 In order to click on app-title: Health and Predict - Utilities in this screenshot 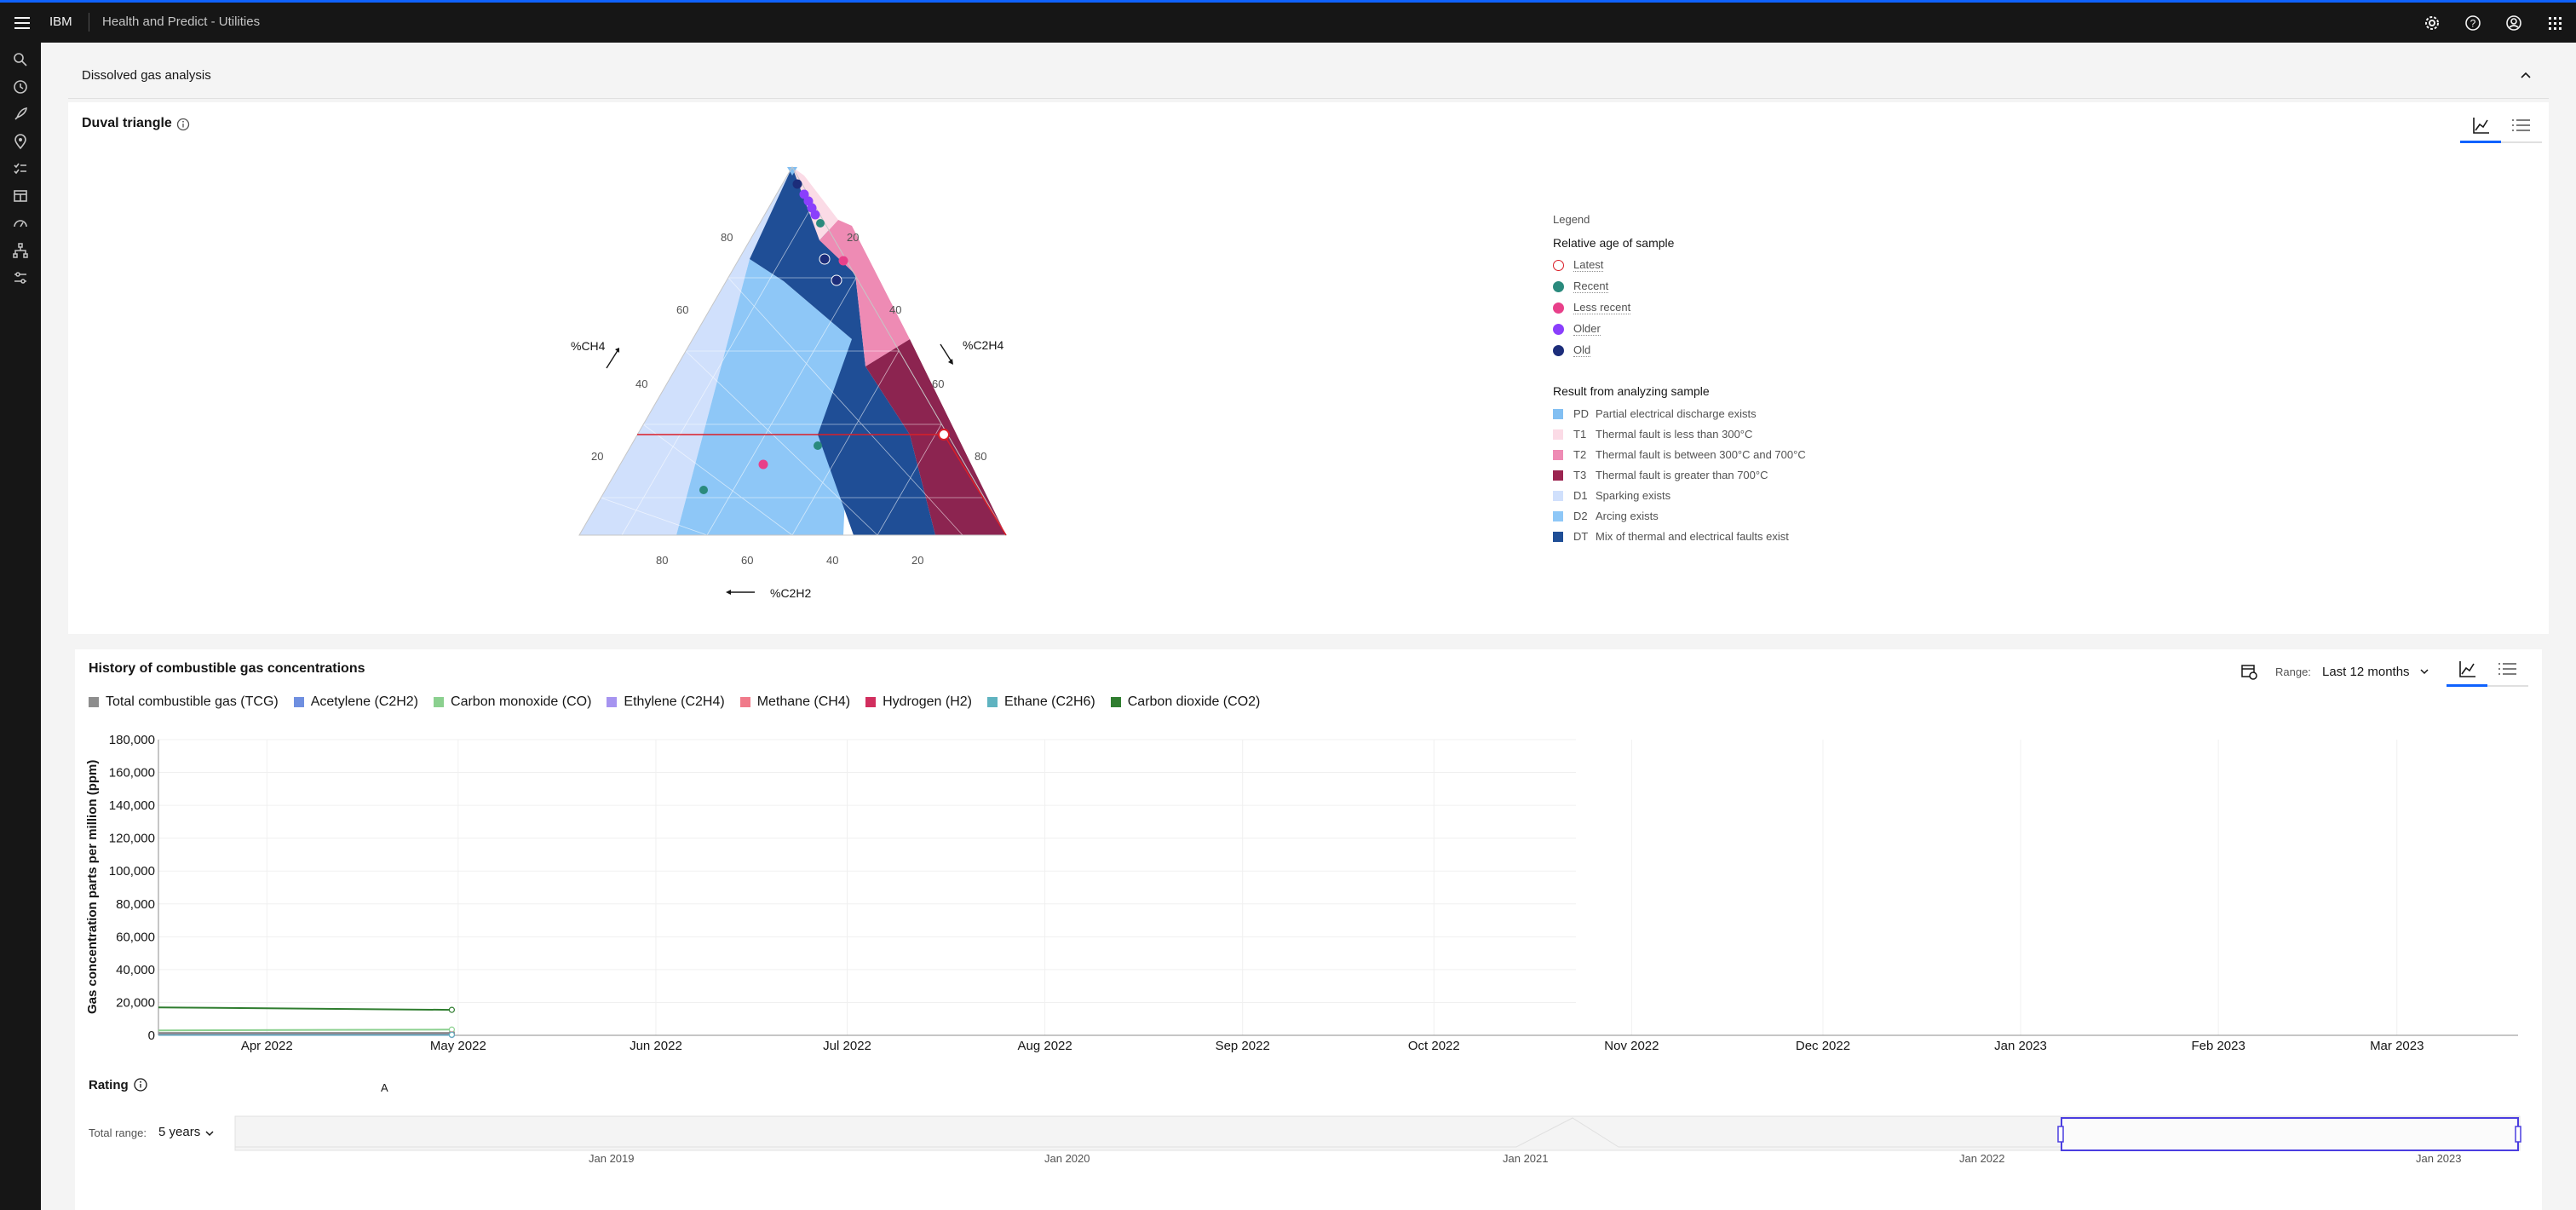, I will do `click(182, 21)`.